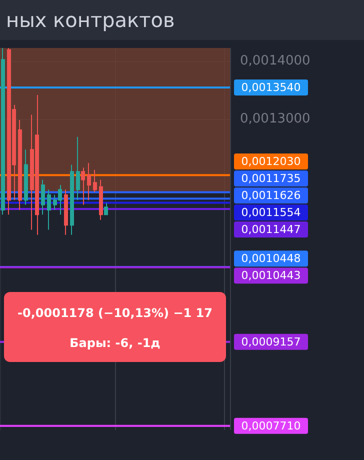 The width and height of the screenshot is (364, 460). I want to click on y-tick-label: 0,0014000, so click(275, 60).